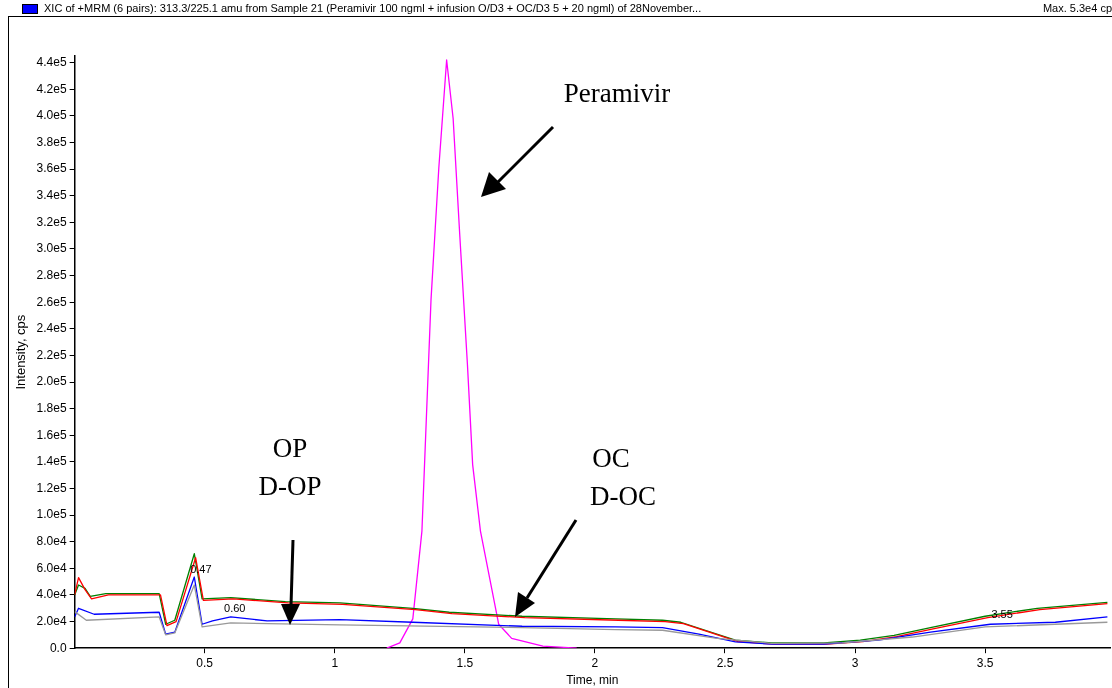 This screenshot has height=688, width=1112. What do you see at coordinates (623, 496) in the screenshot?
I see `annotation: D-OC` at bounding box center [623, 496].